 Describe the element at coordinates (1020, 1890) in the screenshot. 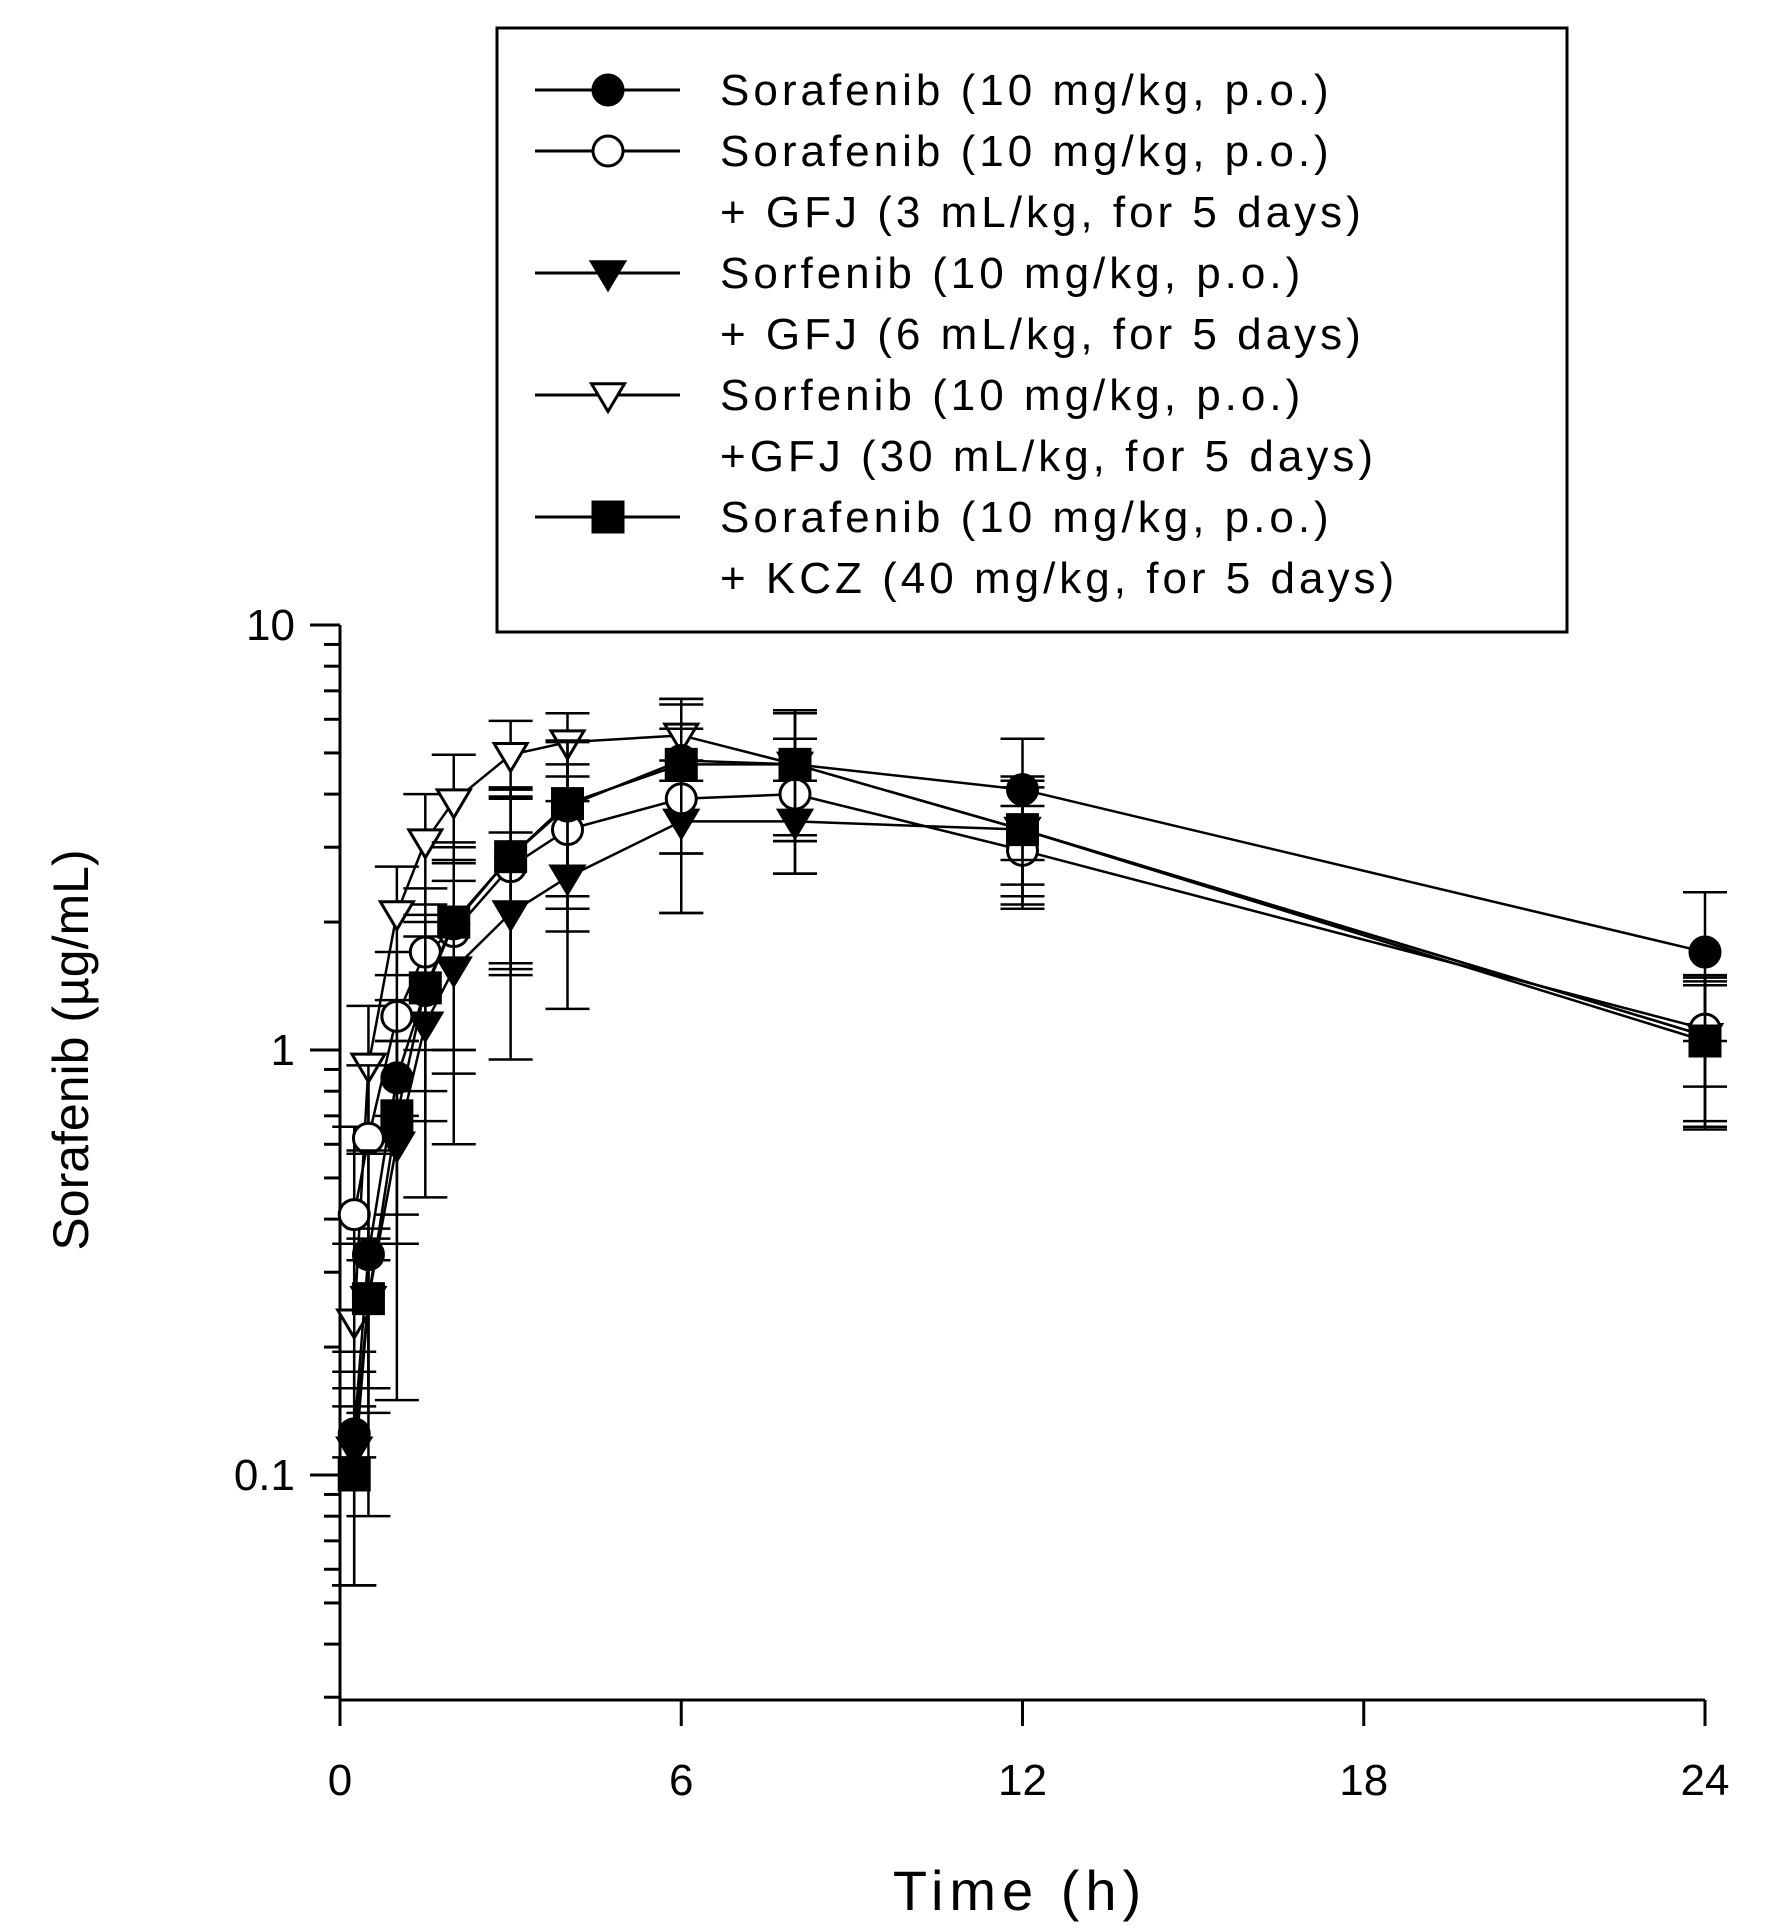

I see `x-axis-title: Time (h)` at that location.